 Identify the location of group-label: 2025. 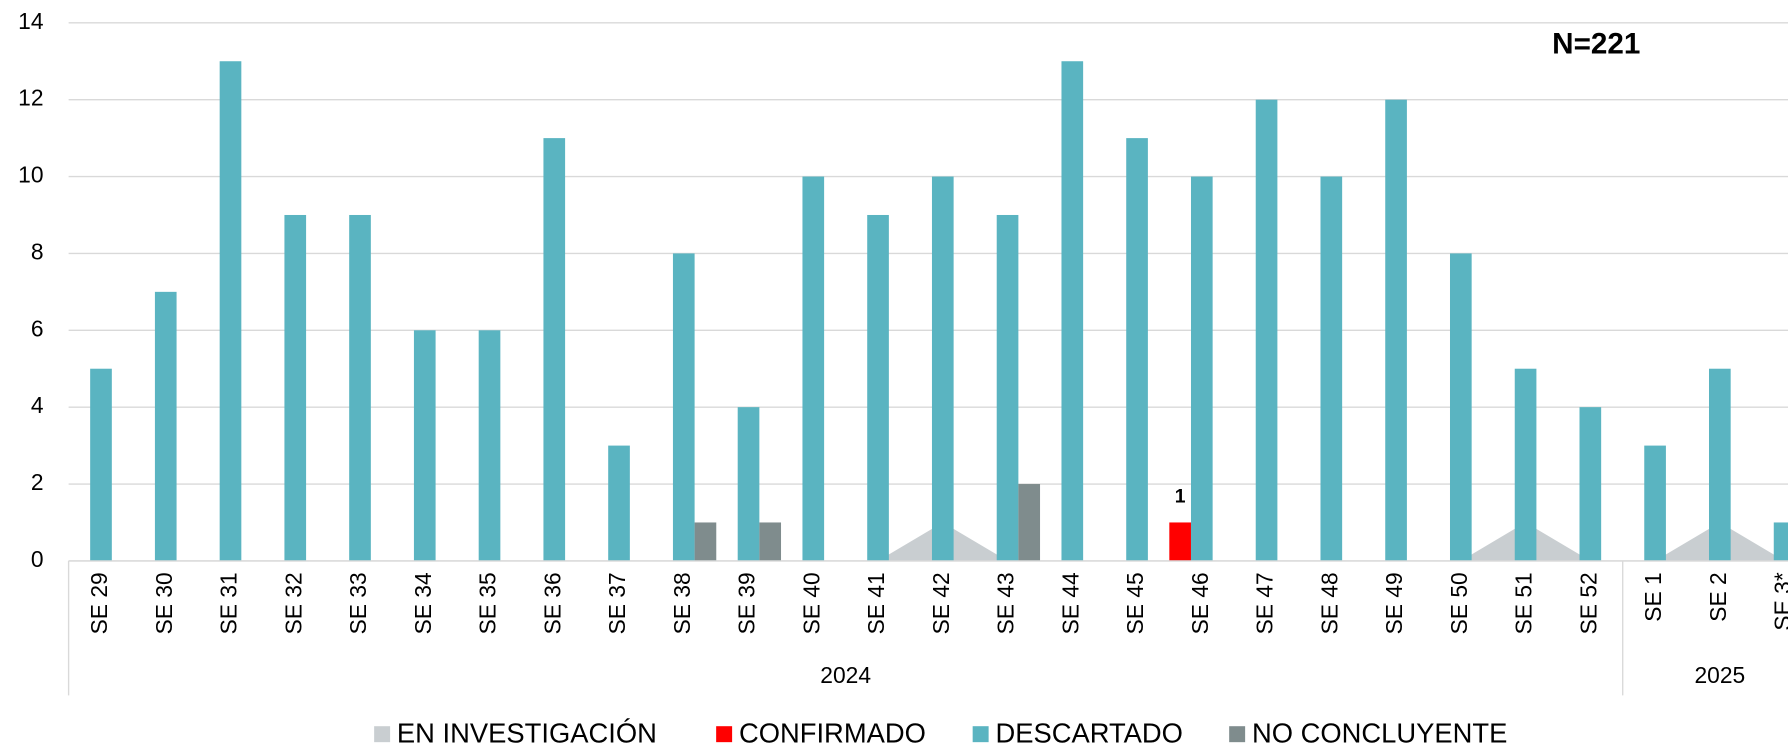
(1719, 675).